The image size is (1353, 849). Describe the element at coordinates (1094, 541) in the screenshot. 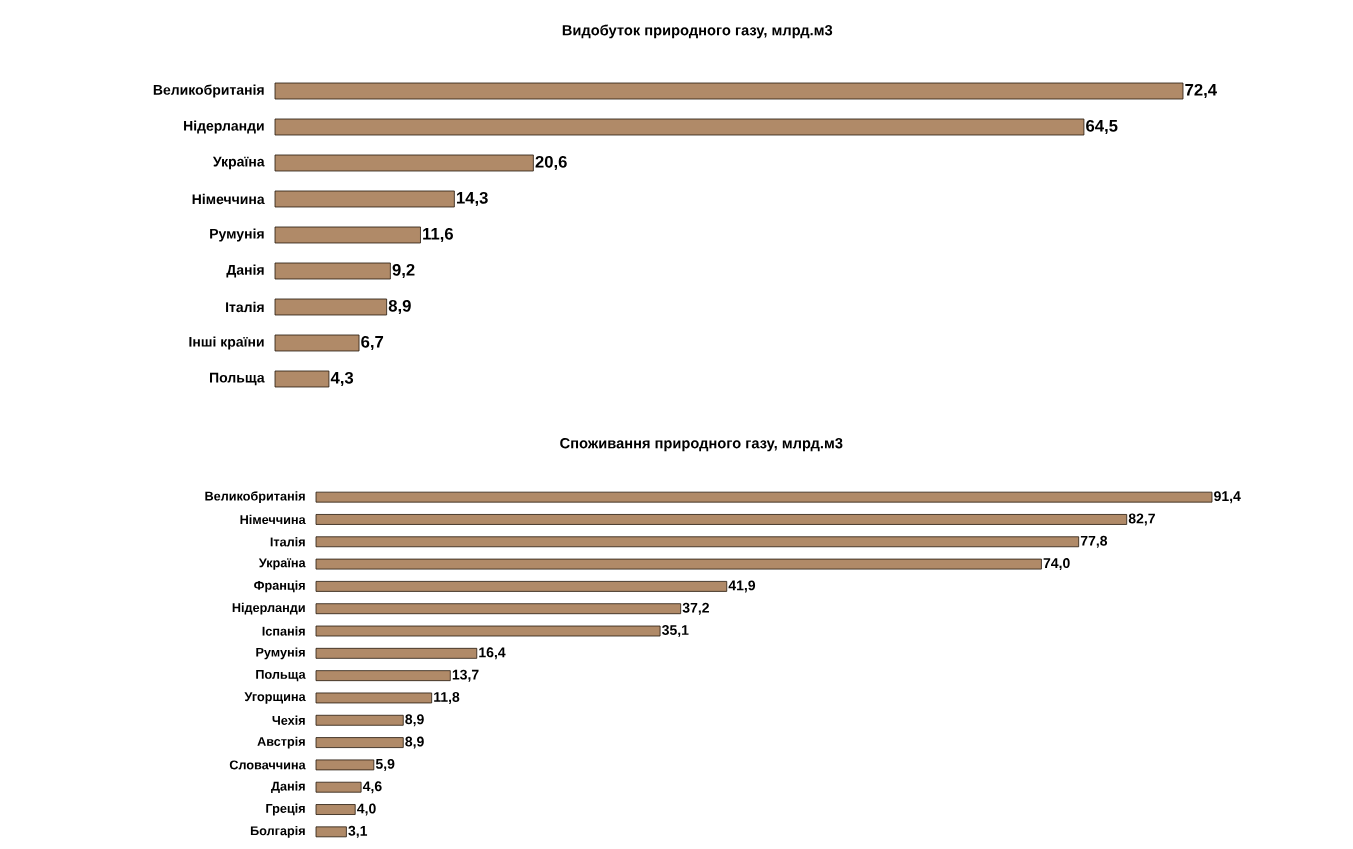

I see `data-label: 77,8` at that location.